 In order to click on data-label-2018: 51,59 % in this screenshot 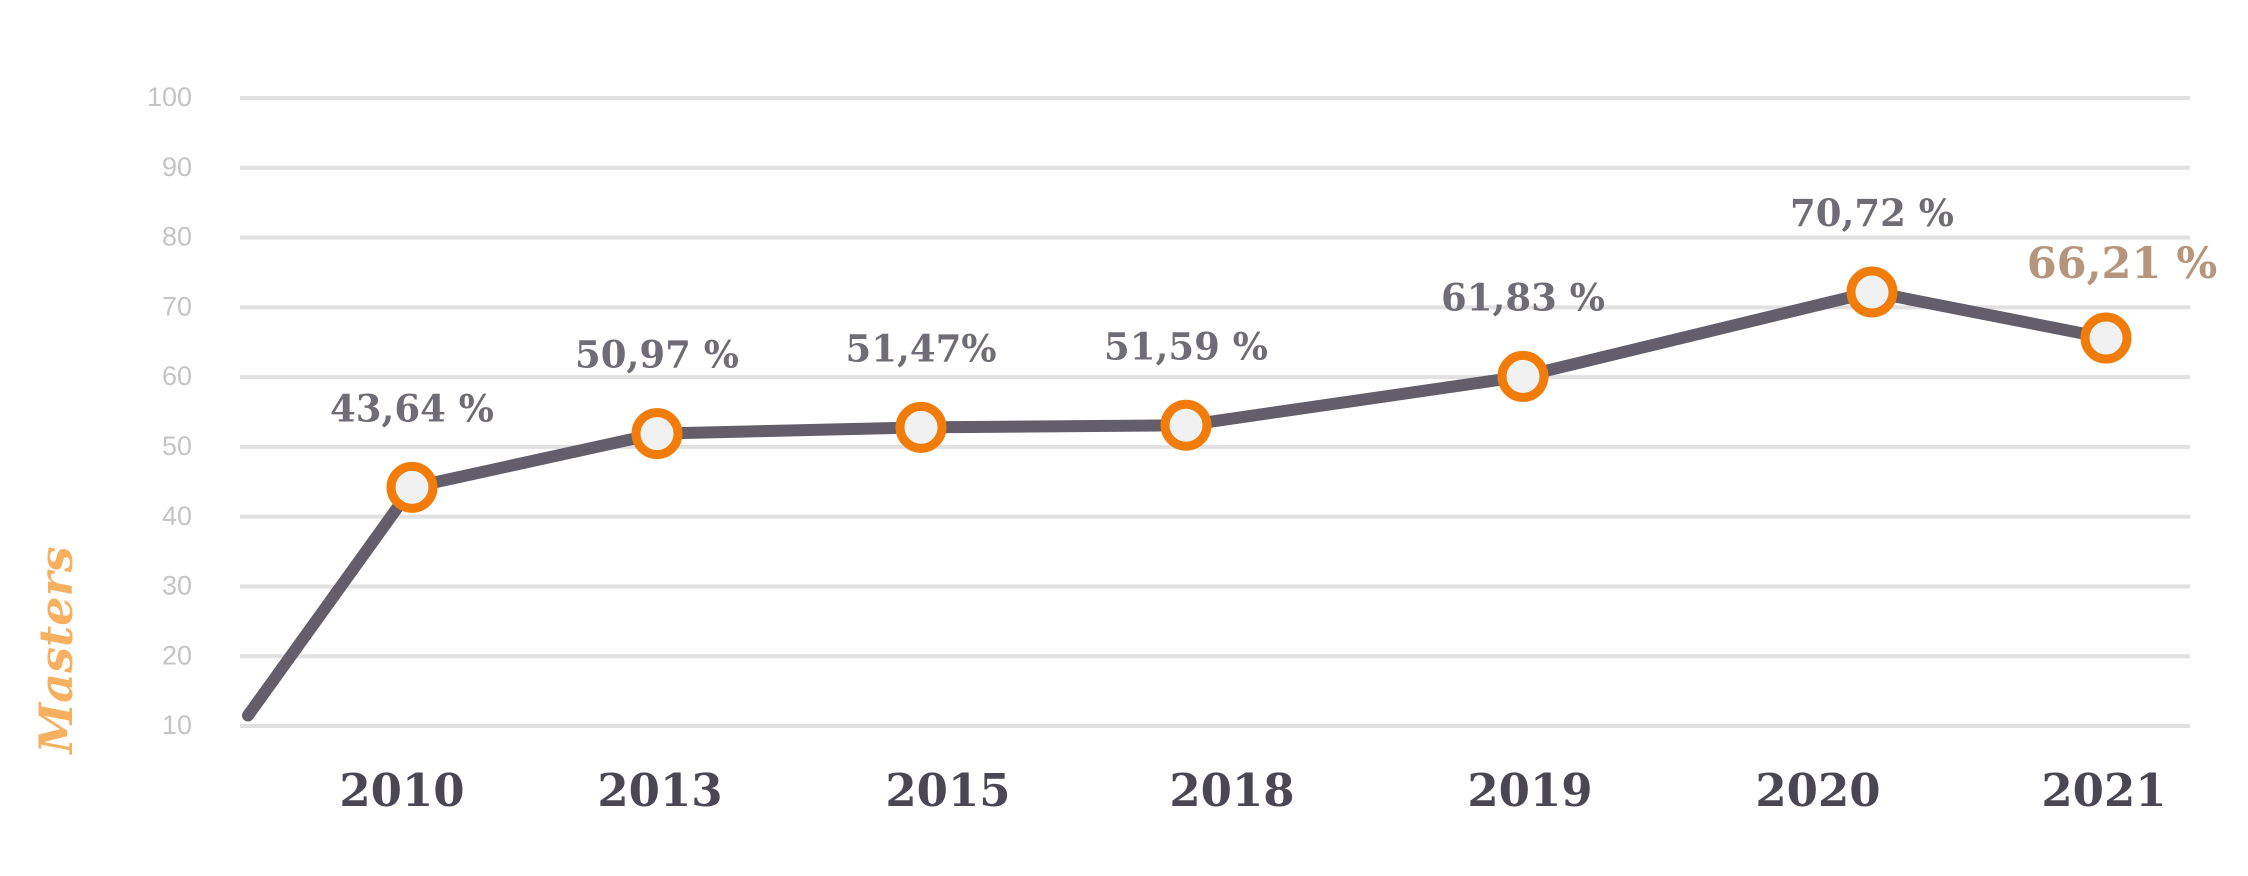, I will do `click(1186, 346)`.